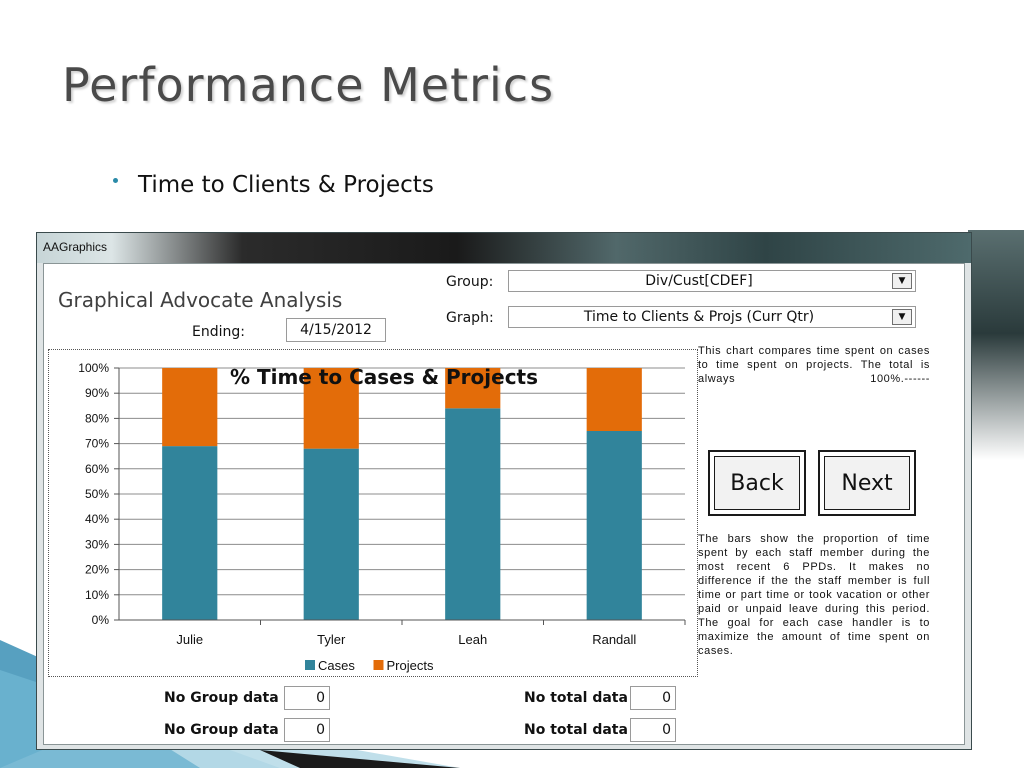 The width and height of the screenshot is (1024, 768). I want to click on graph-label: Graph:, so click(470, 318).